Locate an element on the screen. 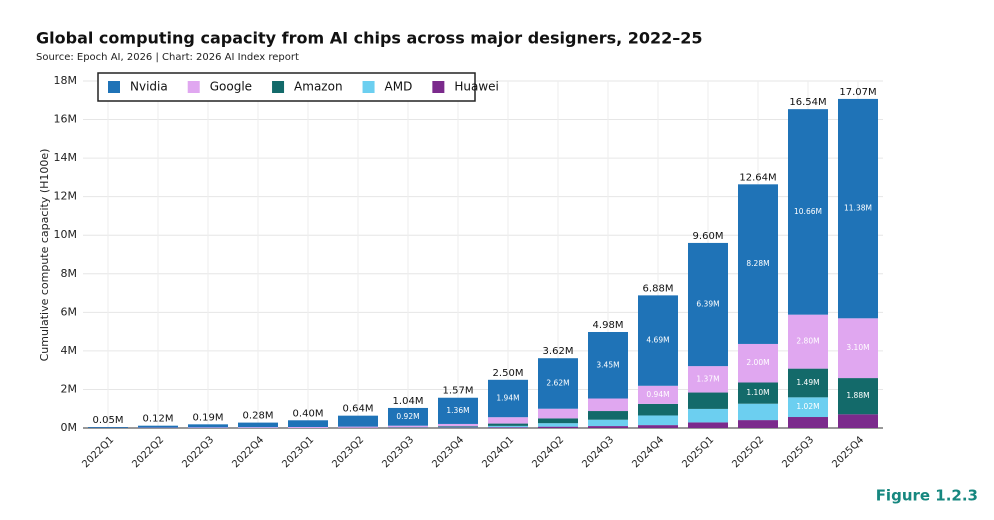  y-tick-label: 2M is located at coordinates (69, 388).